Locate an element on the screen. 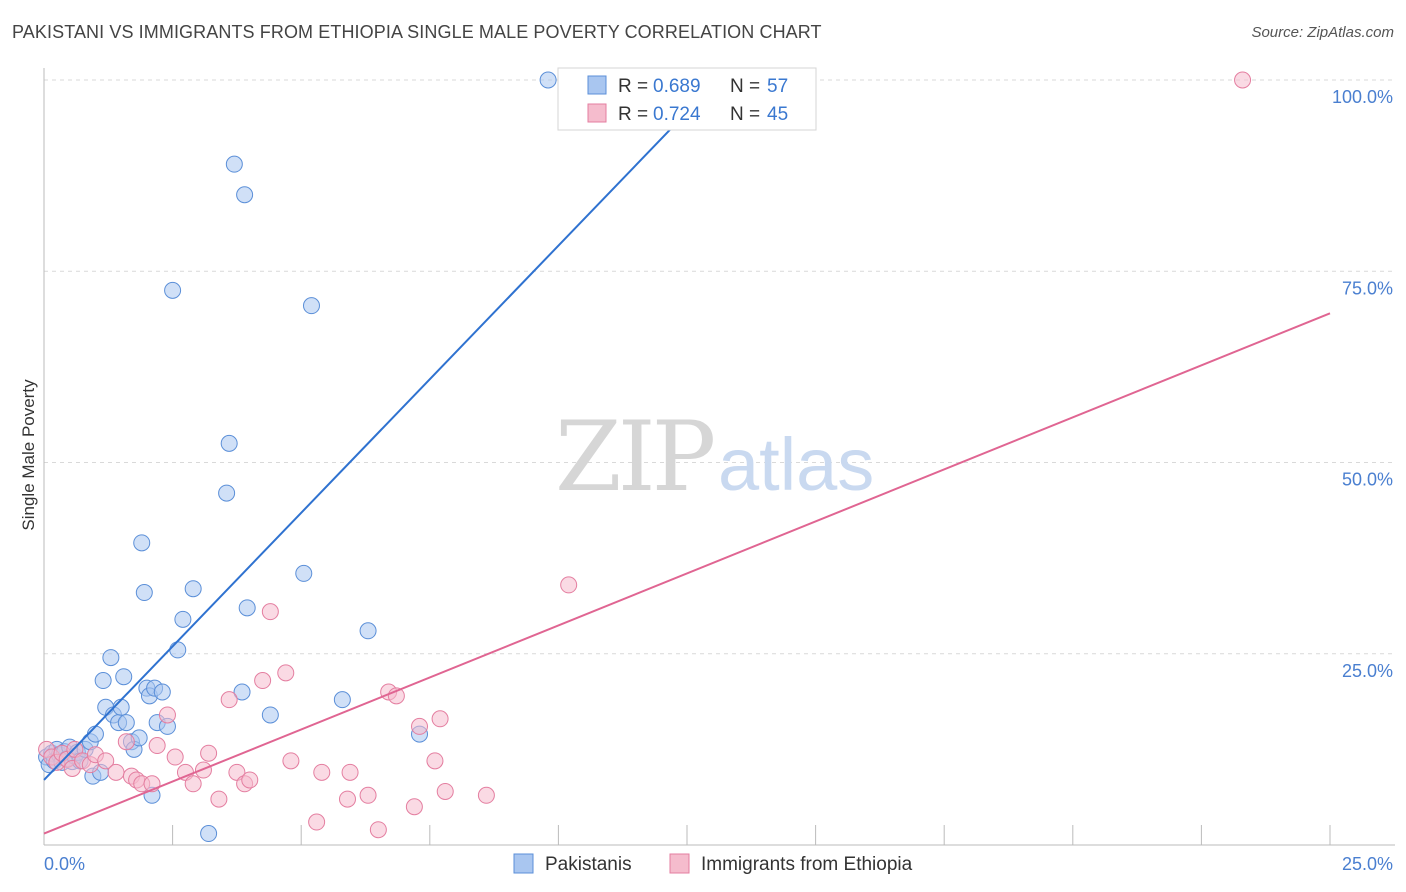 This screenshot has width=1406, height=892. bottom-legend-label-ethiopia: Immigrants from Ethiopia is located at coordinates (807, 864).